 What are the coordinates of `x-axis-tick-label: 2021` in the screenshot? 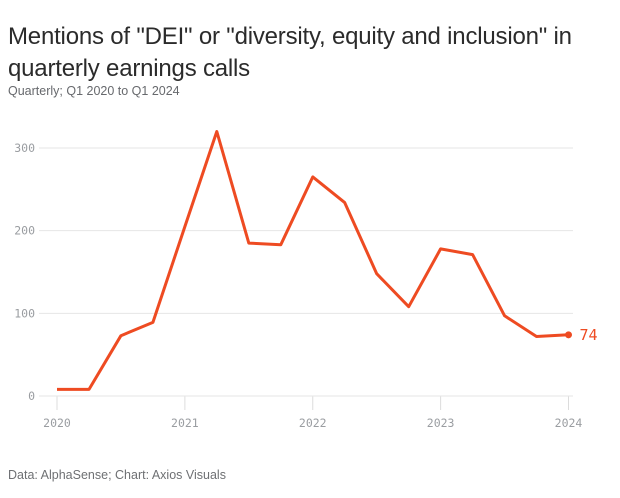 It's located at (185, 423).